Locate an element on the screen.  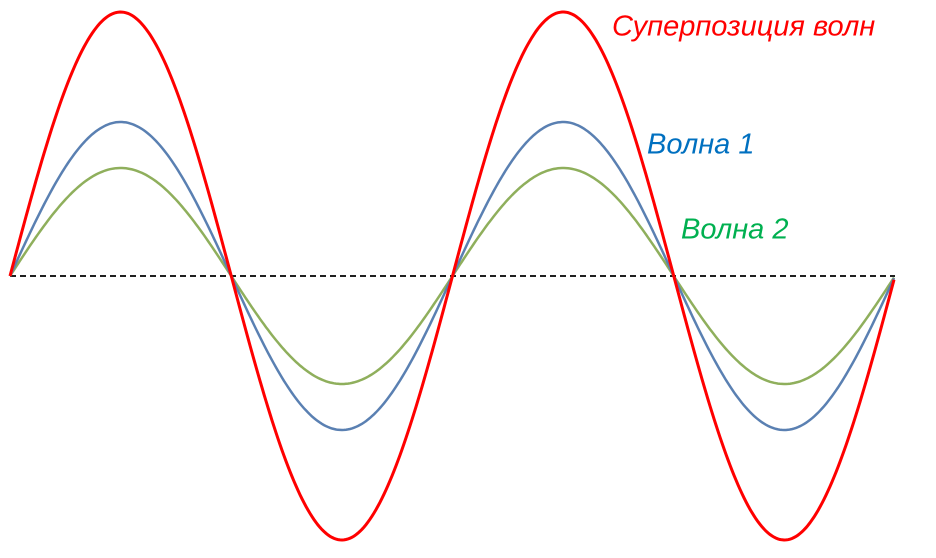
wave-1-label: Волна 1 is located at coordinates (700, 145).